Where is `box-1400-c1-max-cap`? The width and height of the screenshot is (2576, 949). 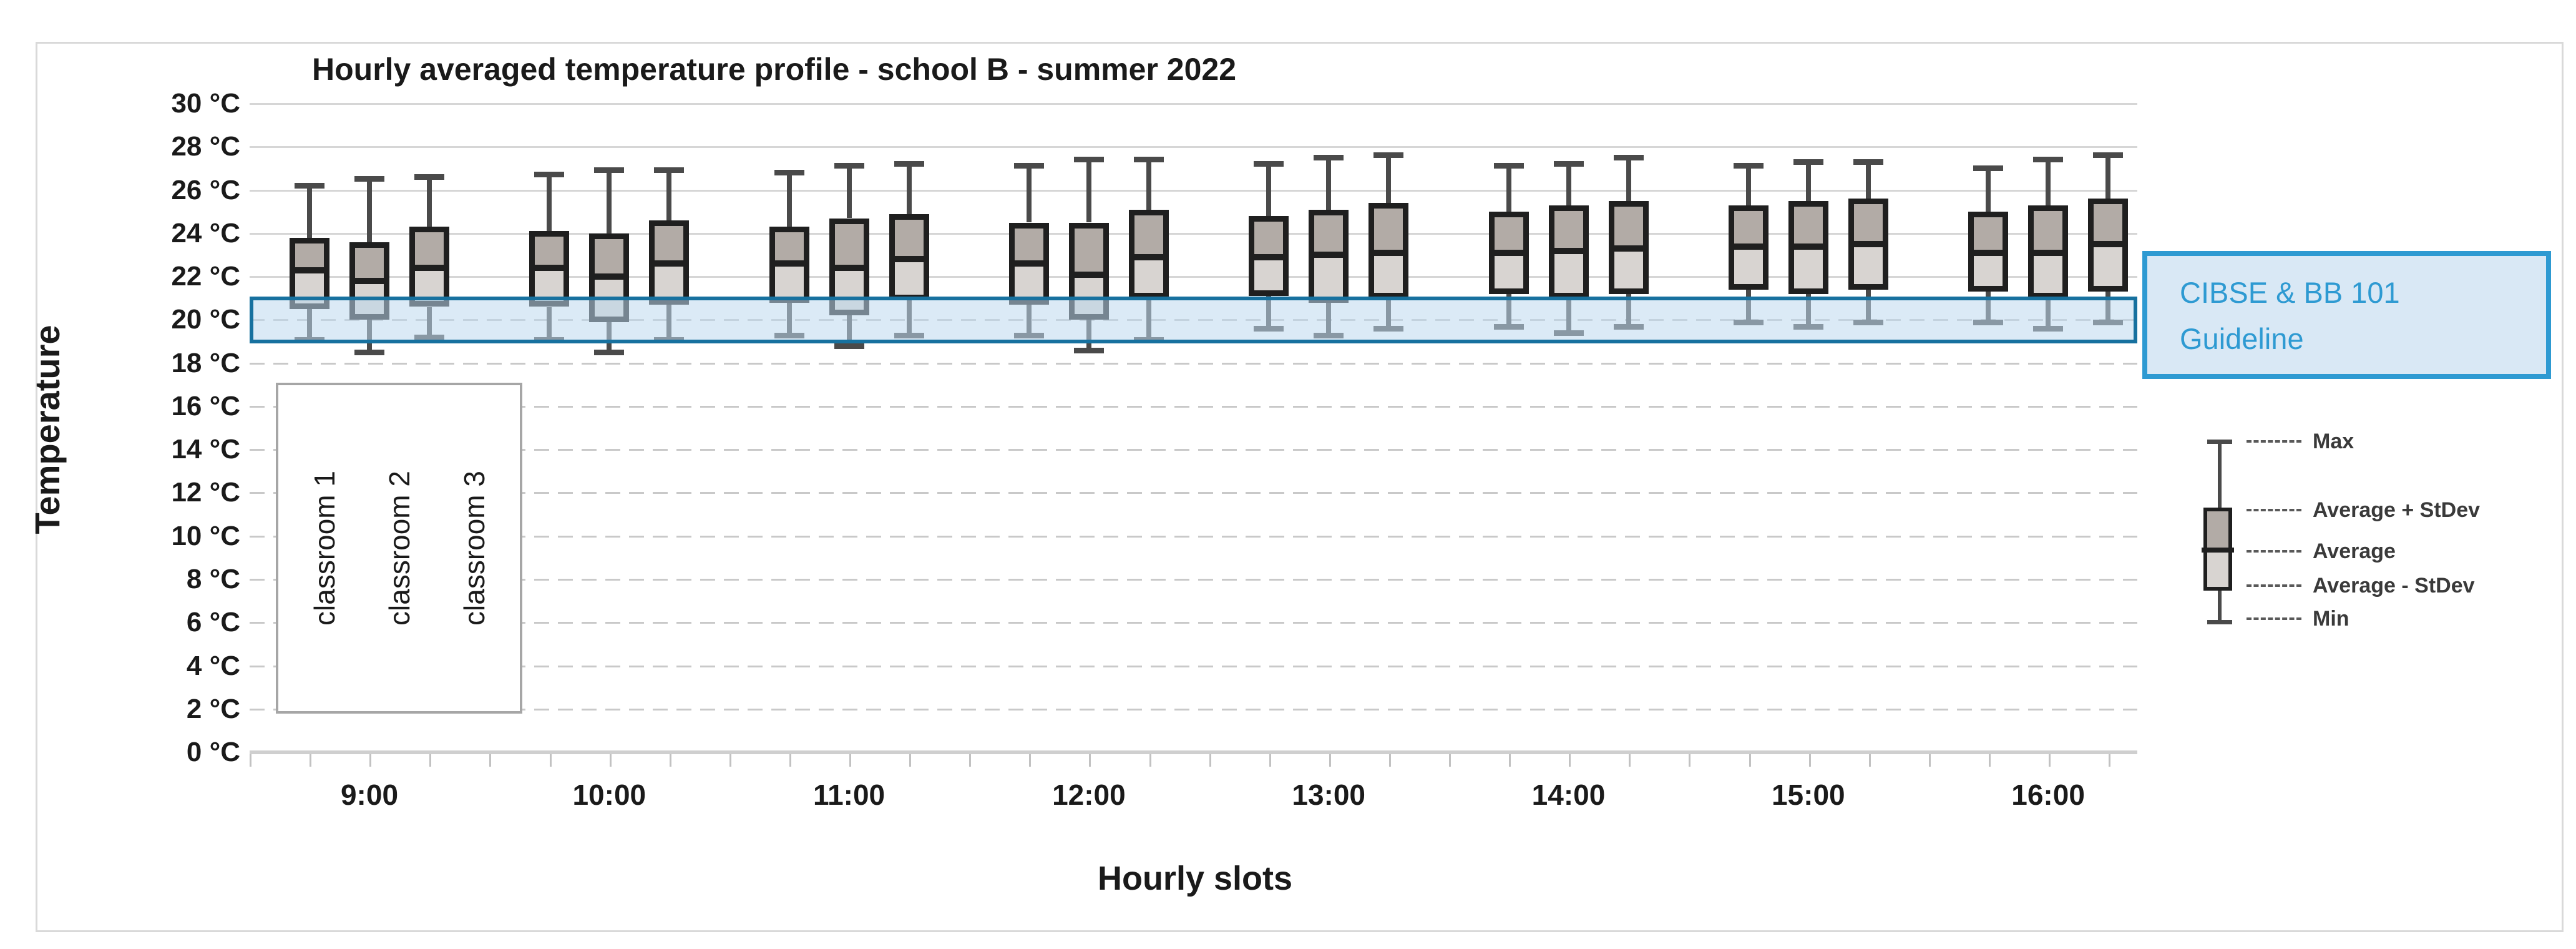 box-1400-c1-max-cap is located at coordinates (1508, 166).